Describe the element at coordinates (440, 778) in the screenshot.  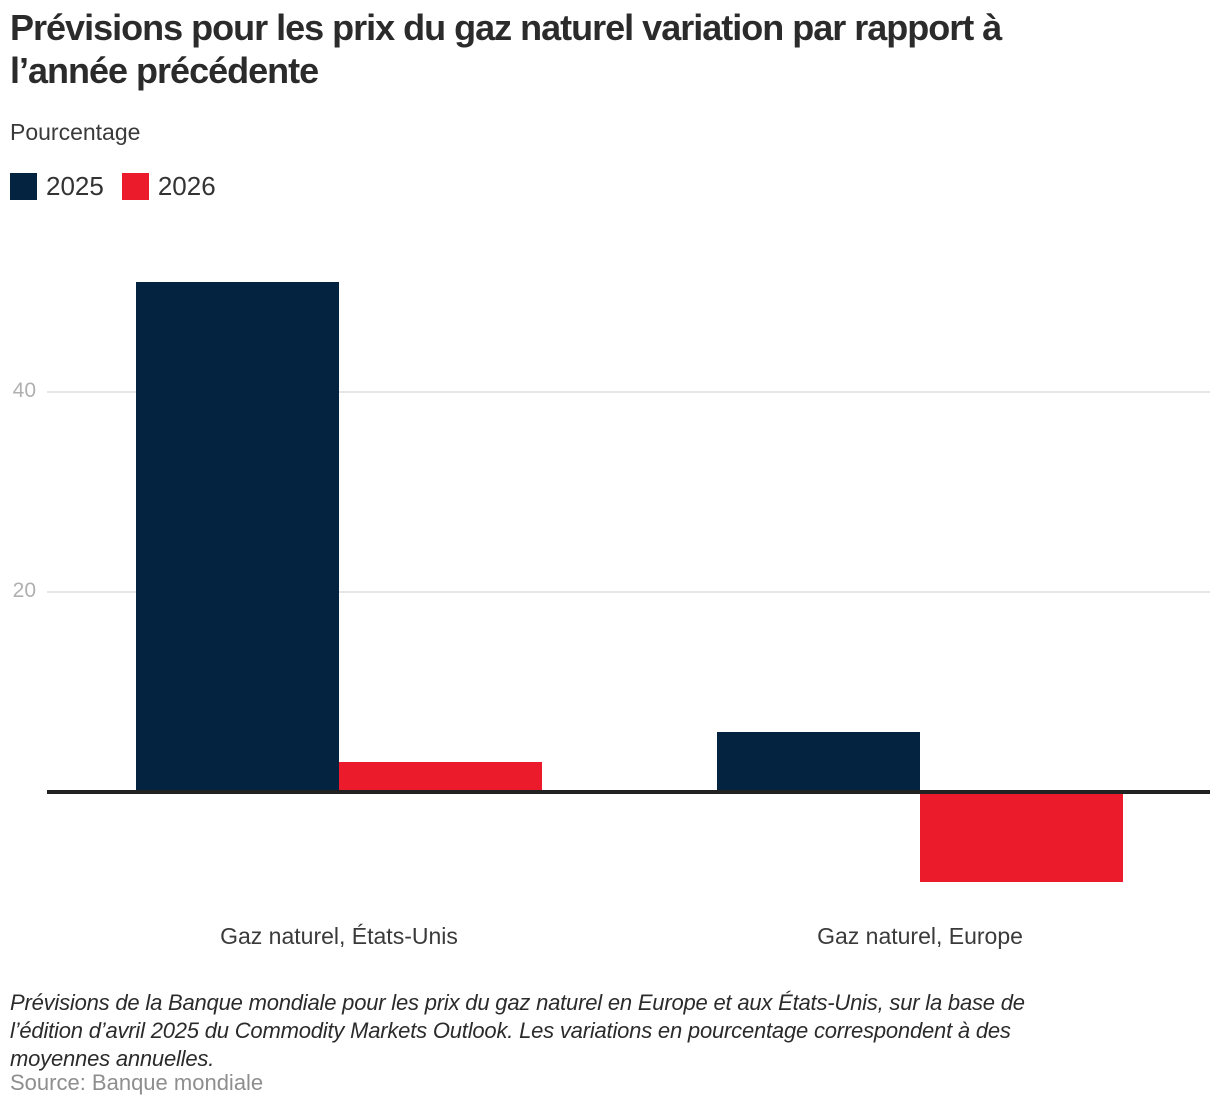
I see `bar-us-2026` at that location.